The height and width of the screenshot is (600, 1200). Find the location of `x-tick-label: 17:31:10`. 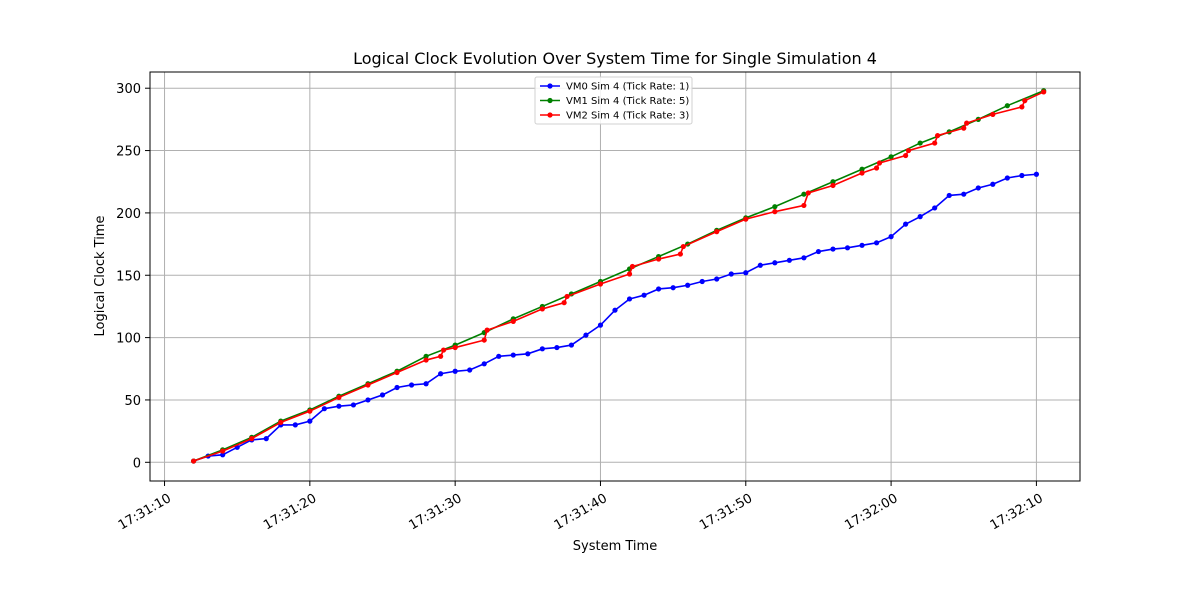

x-tick-label: 17:31:10 is located at coordinates (145, 512).